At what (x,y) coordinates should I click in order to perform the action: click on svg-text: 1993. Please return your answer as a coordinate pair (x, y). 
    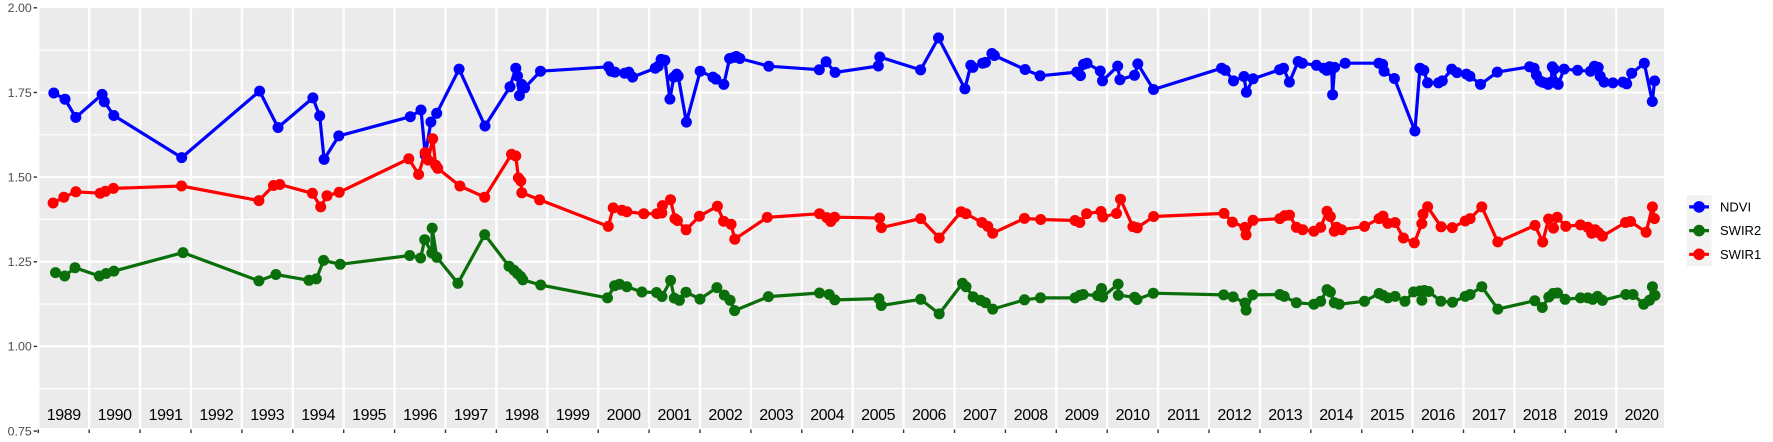
    Looking at the image, I should click on (267, 415).